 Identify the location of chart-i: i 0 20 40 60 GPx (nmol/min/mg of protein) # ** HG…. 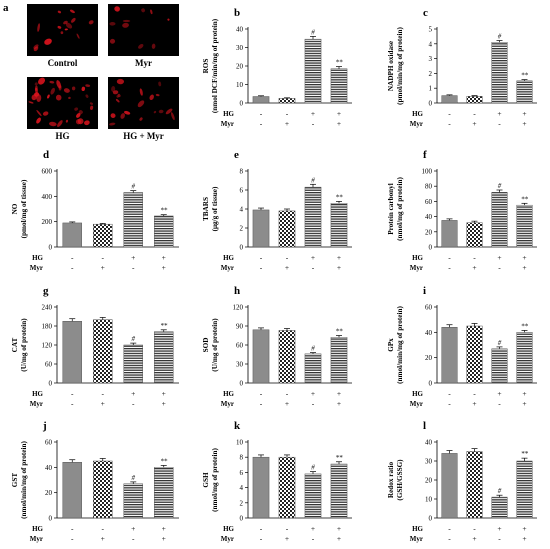
(462, 346).